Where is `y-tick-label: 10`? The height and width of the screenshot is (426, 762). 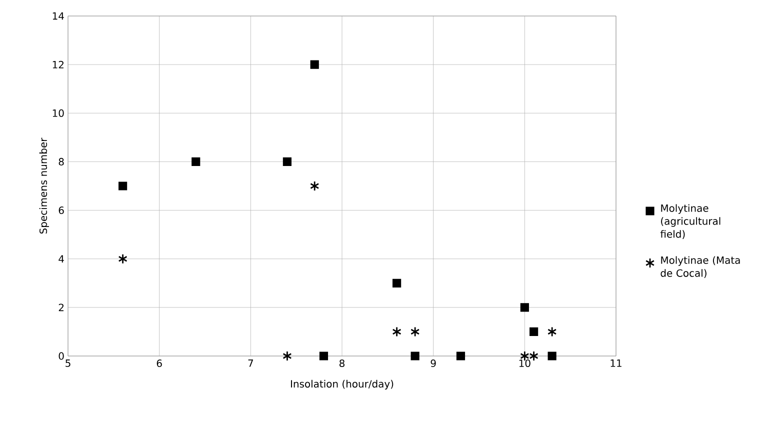 y-tick-label: 10 is located at coordinates (58, 113).